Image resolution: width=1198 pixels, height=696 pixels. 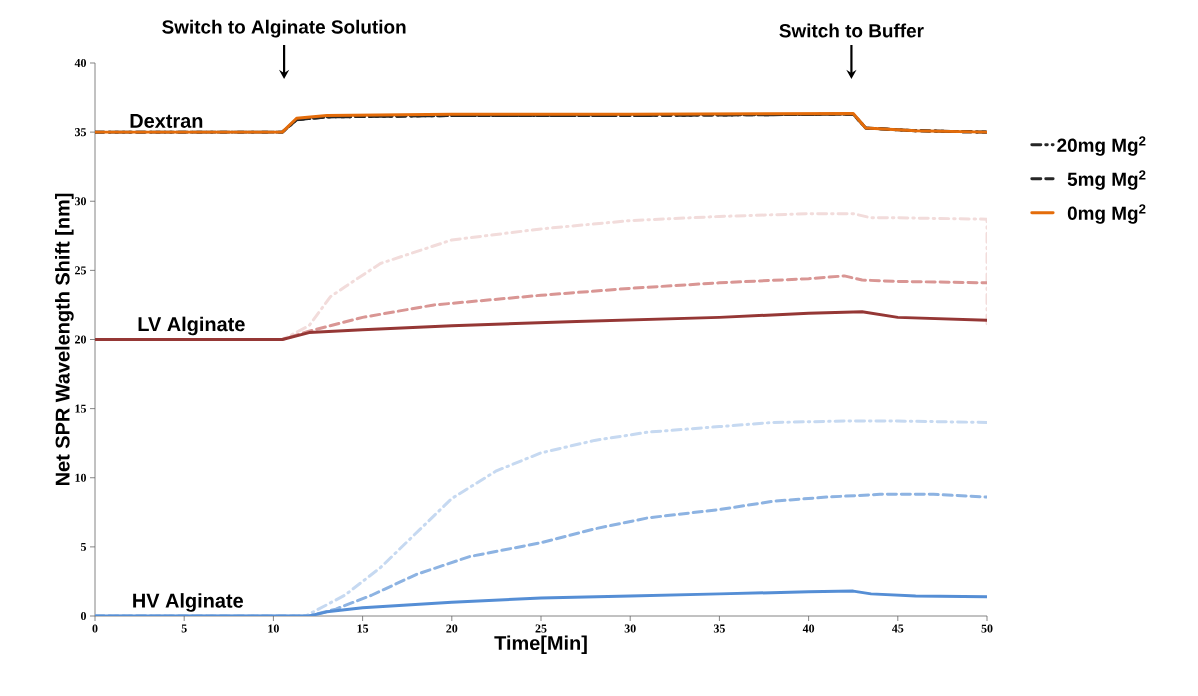 What do you see at coordinates (83, 616) in the screenshot?
I see `y-tick-label: 0` at bounding box center [83, 616].